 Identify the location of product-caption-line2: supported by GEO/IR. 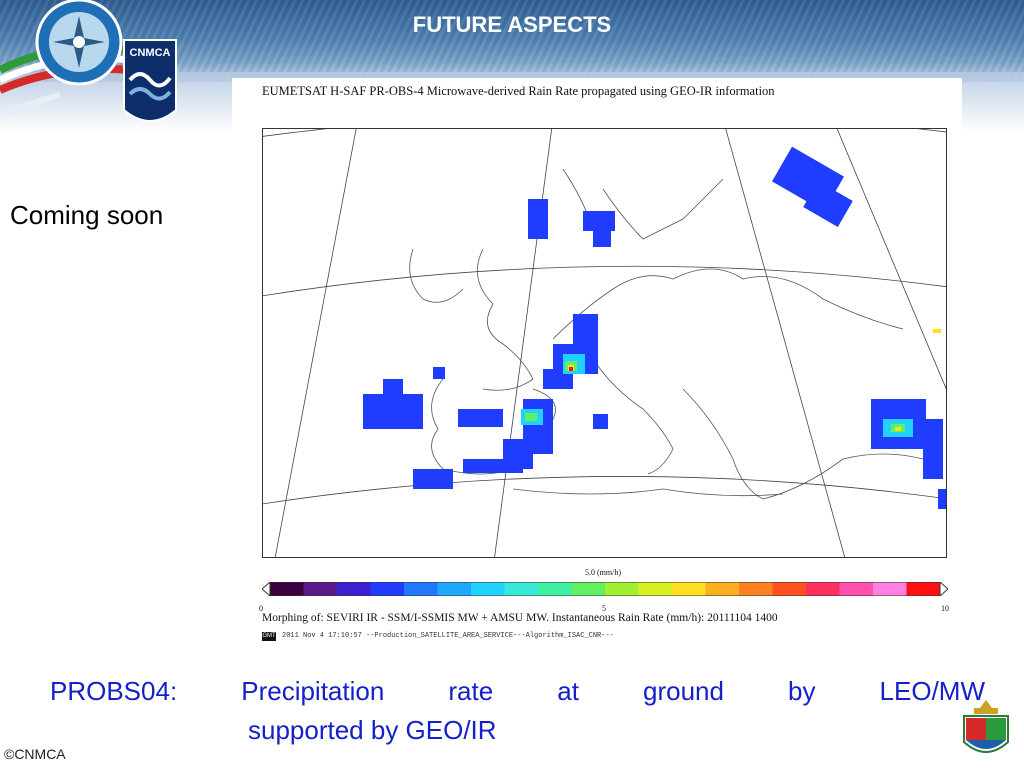
(372, 730).